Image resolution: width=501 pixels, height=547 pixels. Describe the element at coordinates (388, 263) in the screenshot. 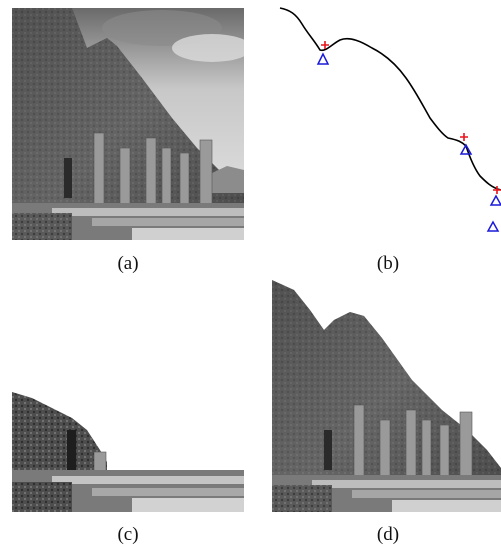

I see `caption-b: (b)` at that location.